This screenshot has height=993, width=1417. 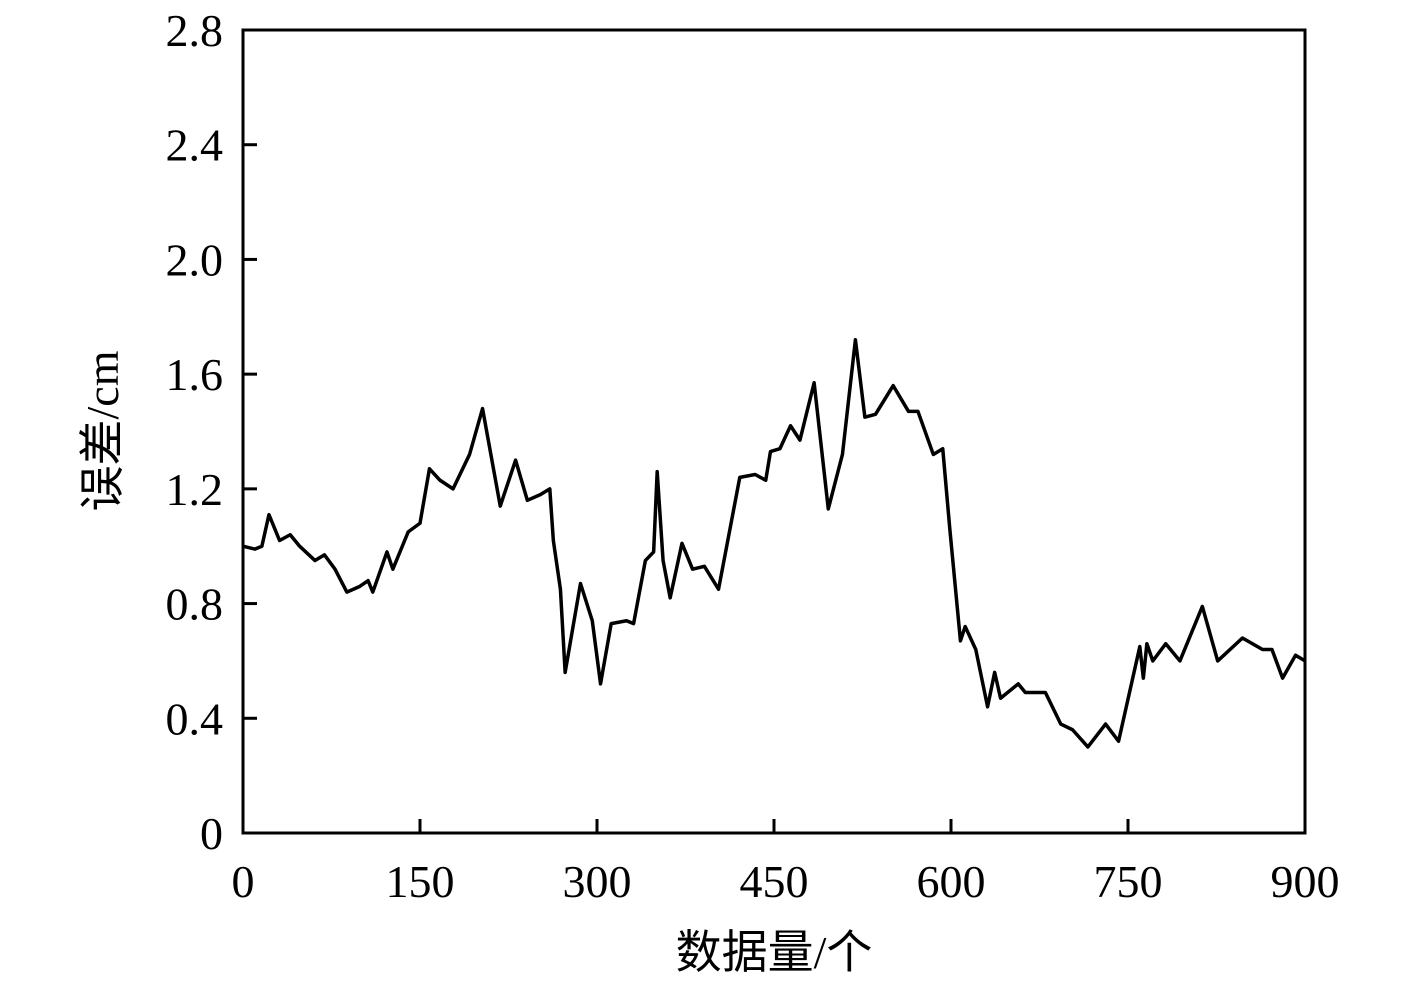 I want to click on y-tick-label: 1.2, so click(x=195, y=489).